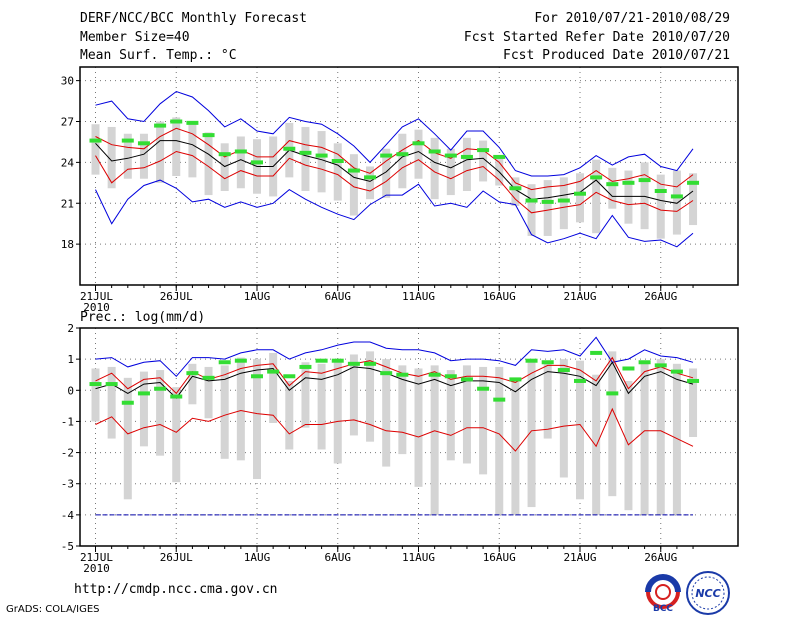  I want to click on bcc-logo-text: BCC, so click(663, 609).